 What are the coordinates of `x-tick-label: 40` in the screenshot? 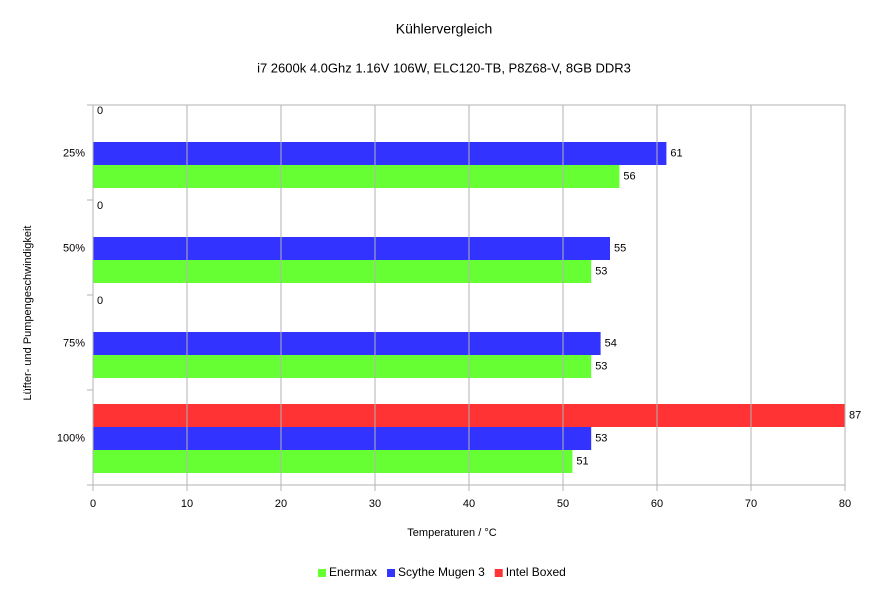 It's located at (469, 504).